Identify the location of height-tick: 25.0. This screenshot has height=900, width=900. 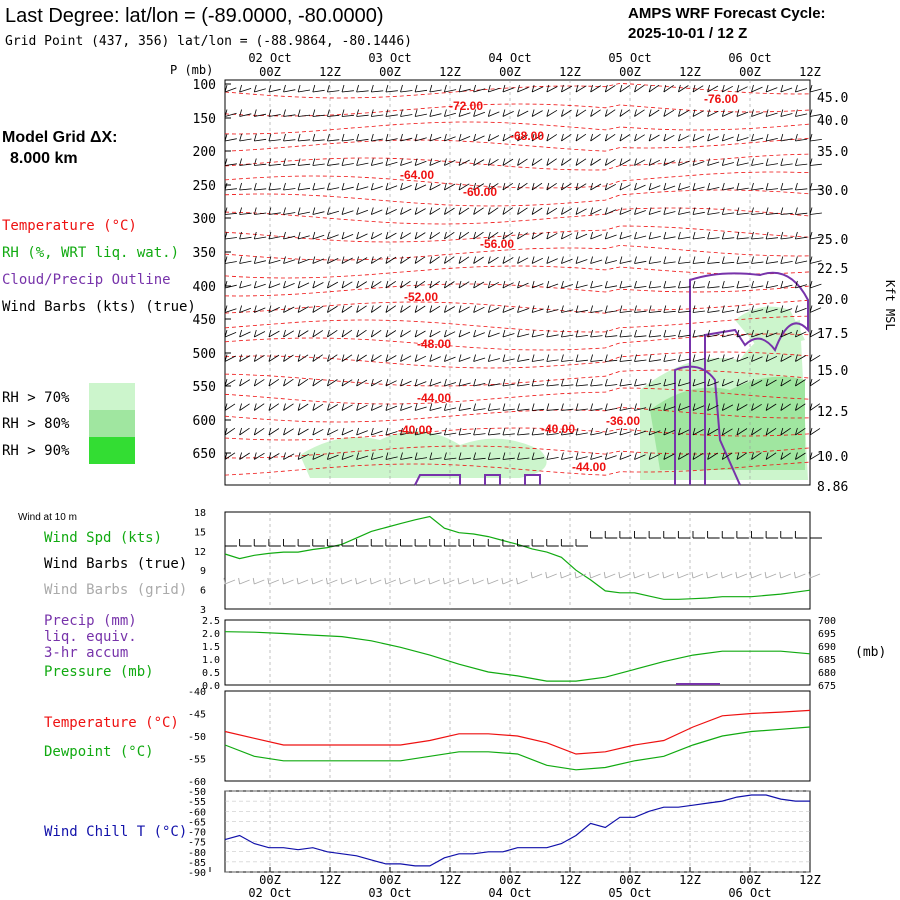
(832, 240).